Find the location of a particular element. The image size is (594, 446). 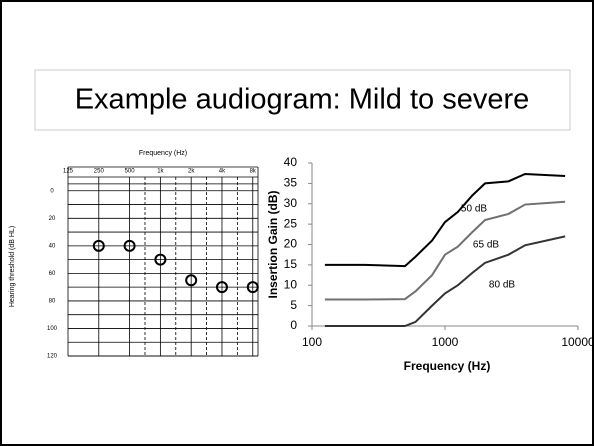

x-tick-label: 125 is located at coordinates (68, 172).